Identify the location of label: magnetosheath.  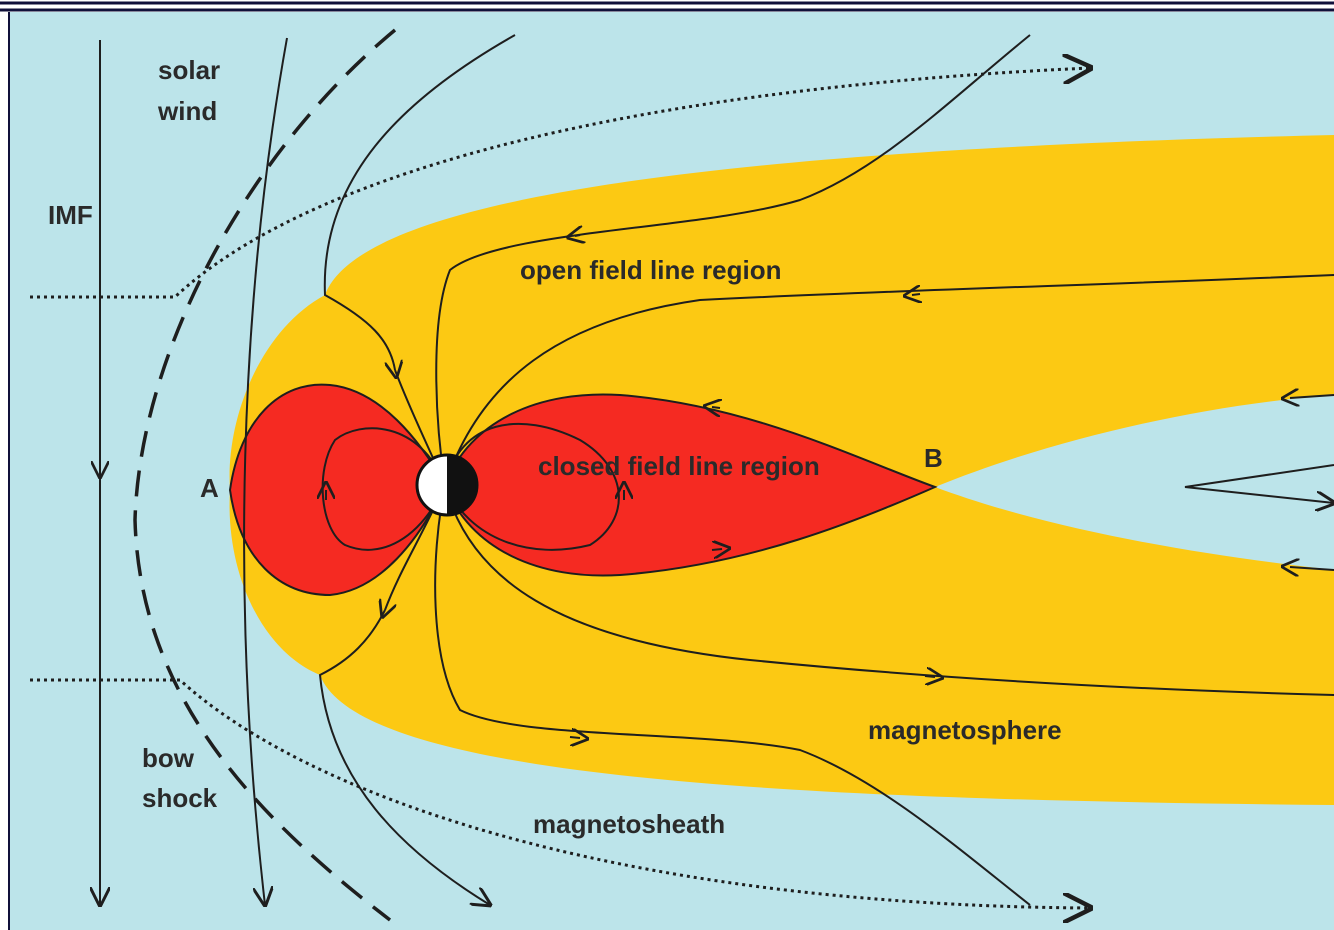
(629, 824).